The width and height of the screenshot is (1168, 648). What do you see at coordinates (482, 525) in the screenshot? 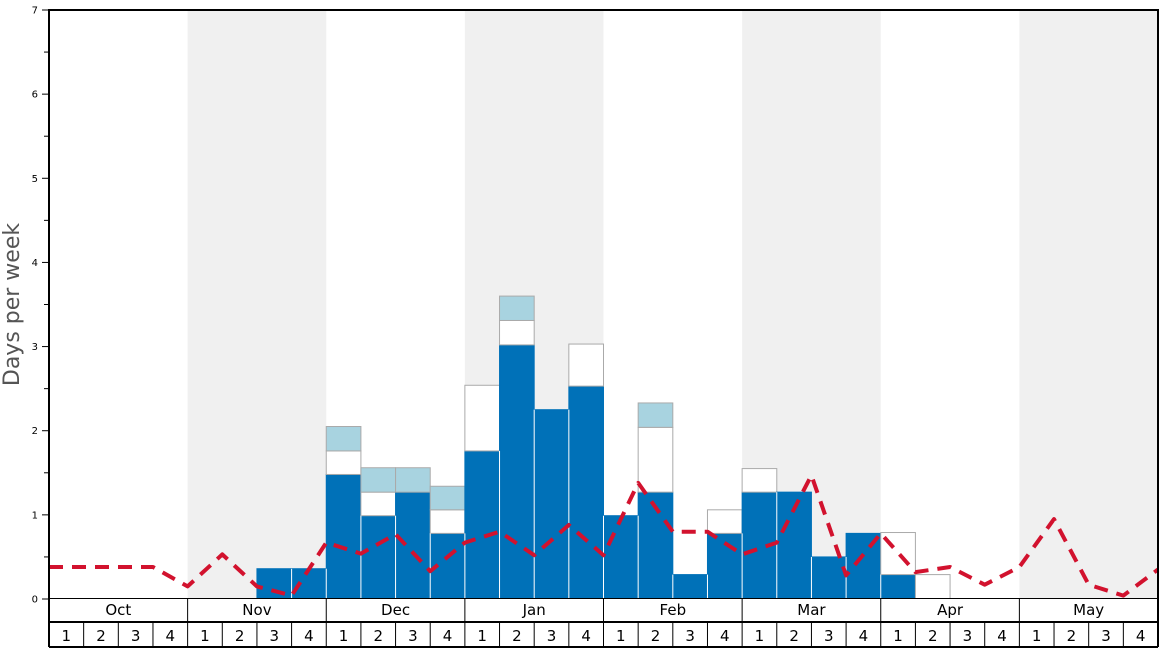
I see `bar-segment-s1-w13` at bounding box center [482, 525].